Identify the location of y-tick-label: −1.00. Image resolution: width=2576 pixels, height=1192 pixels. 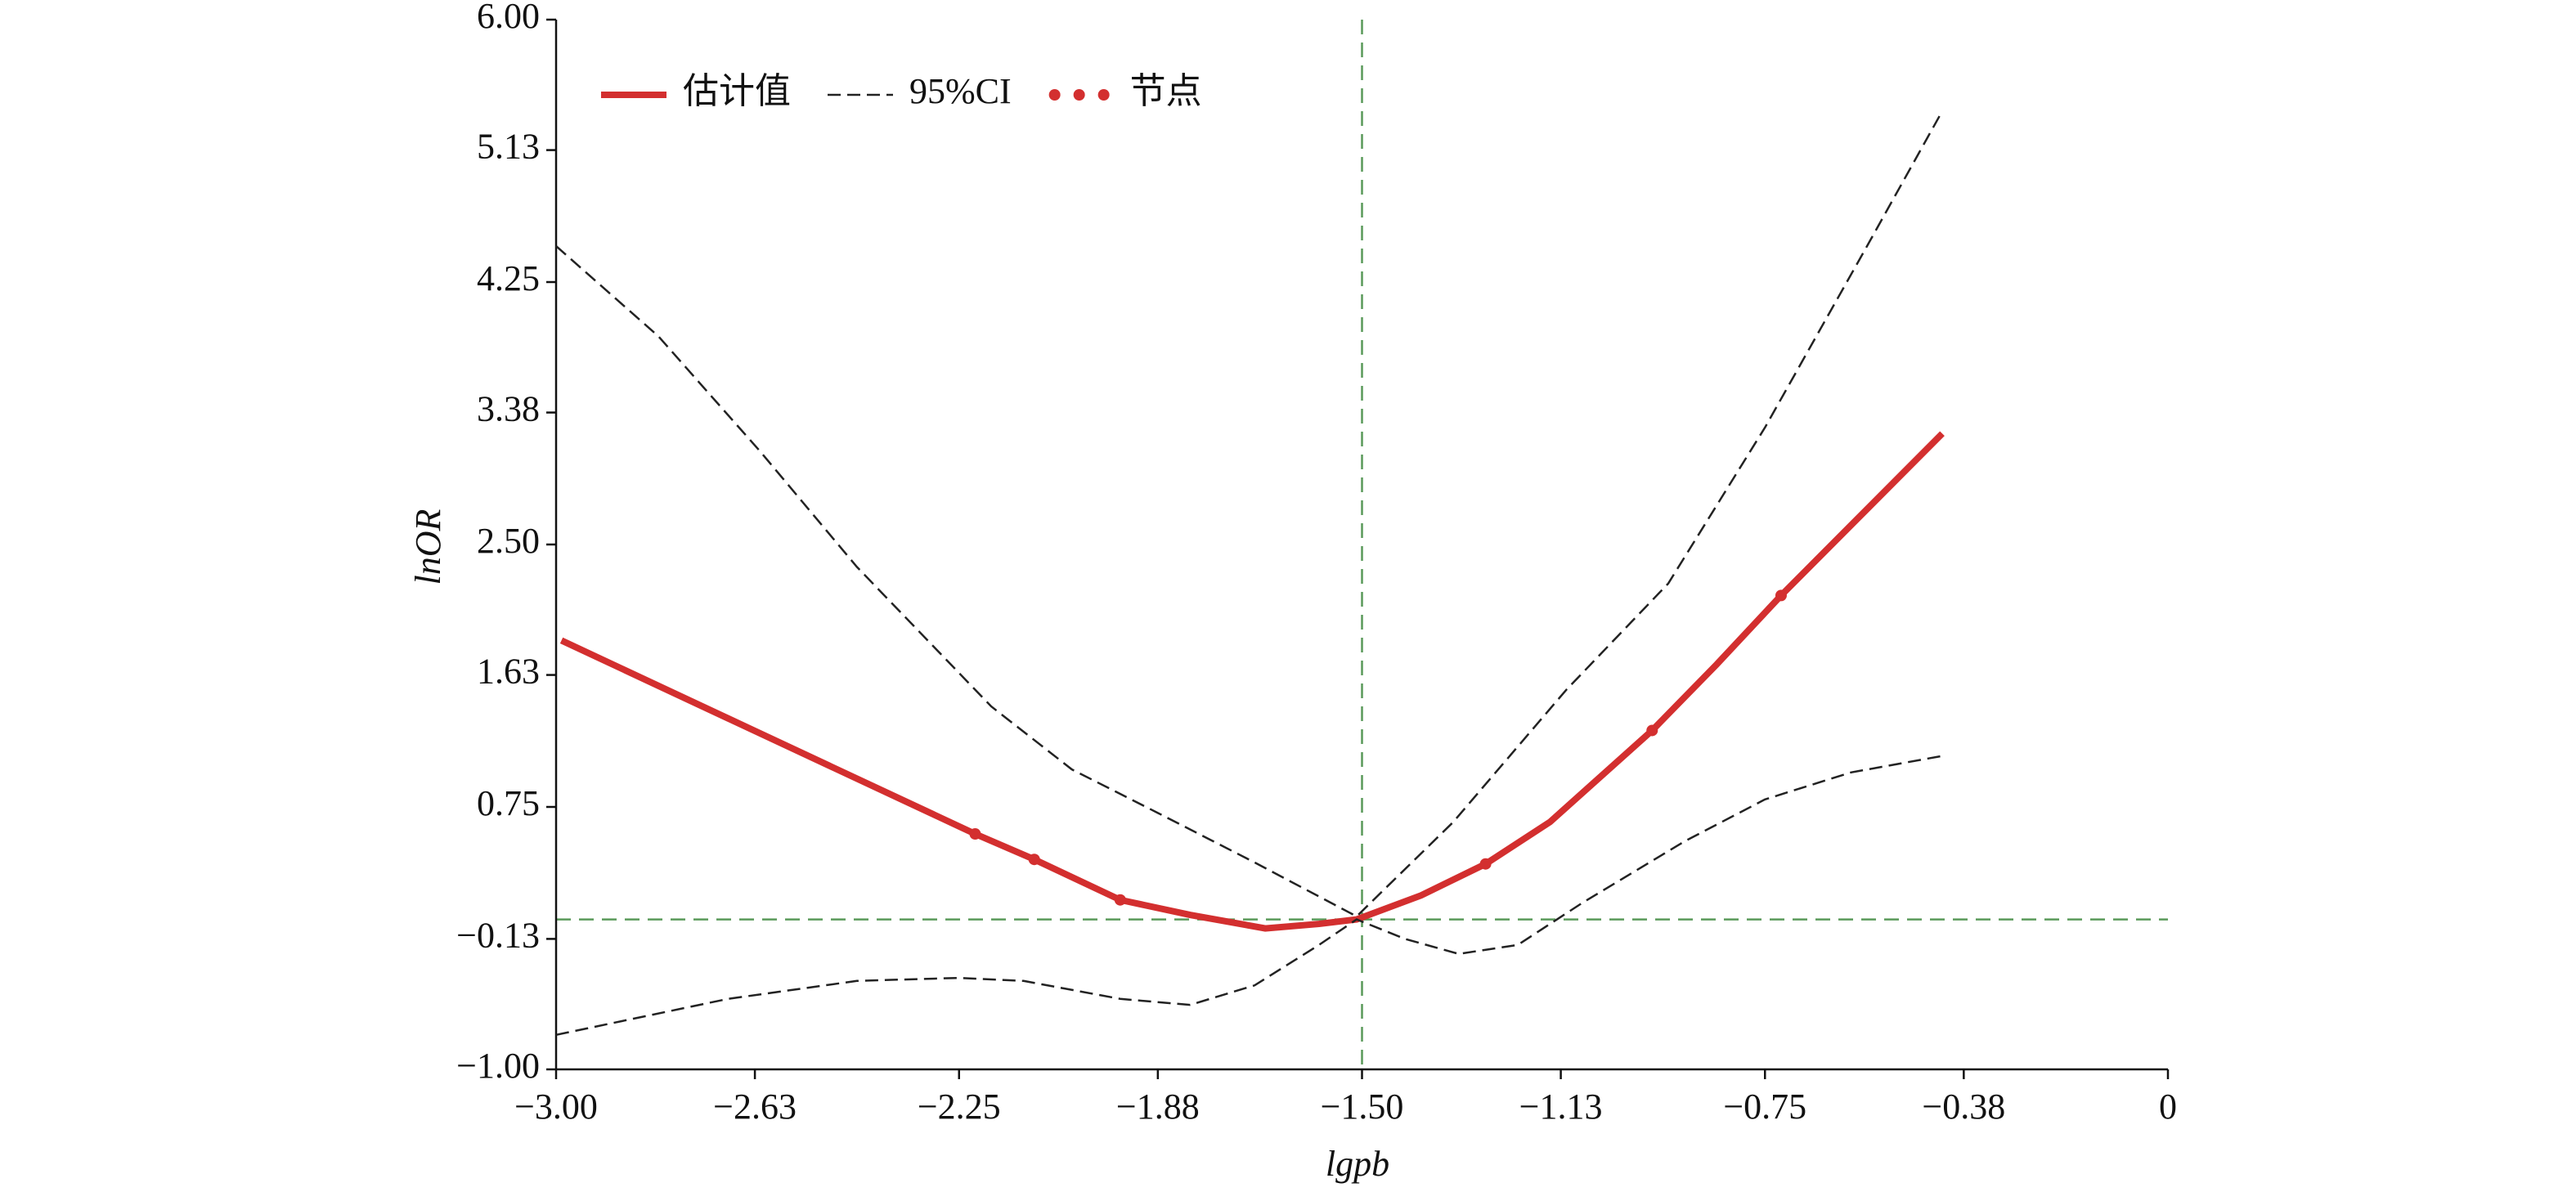
(498, 1066).